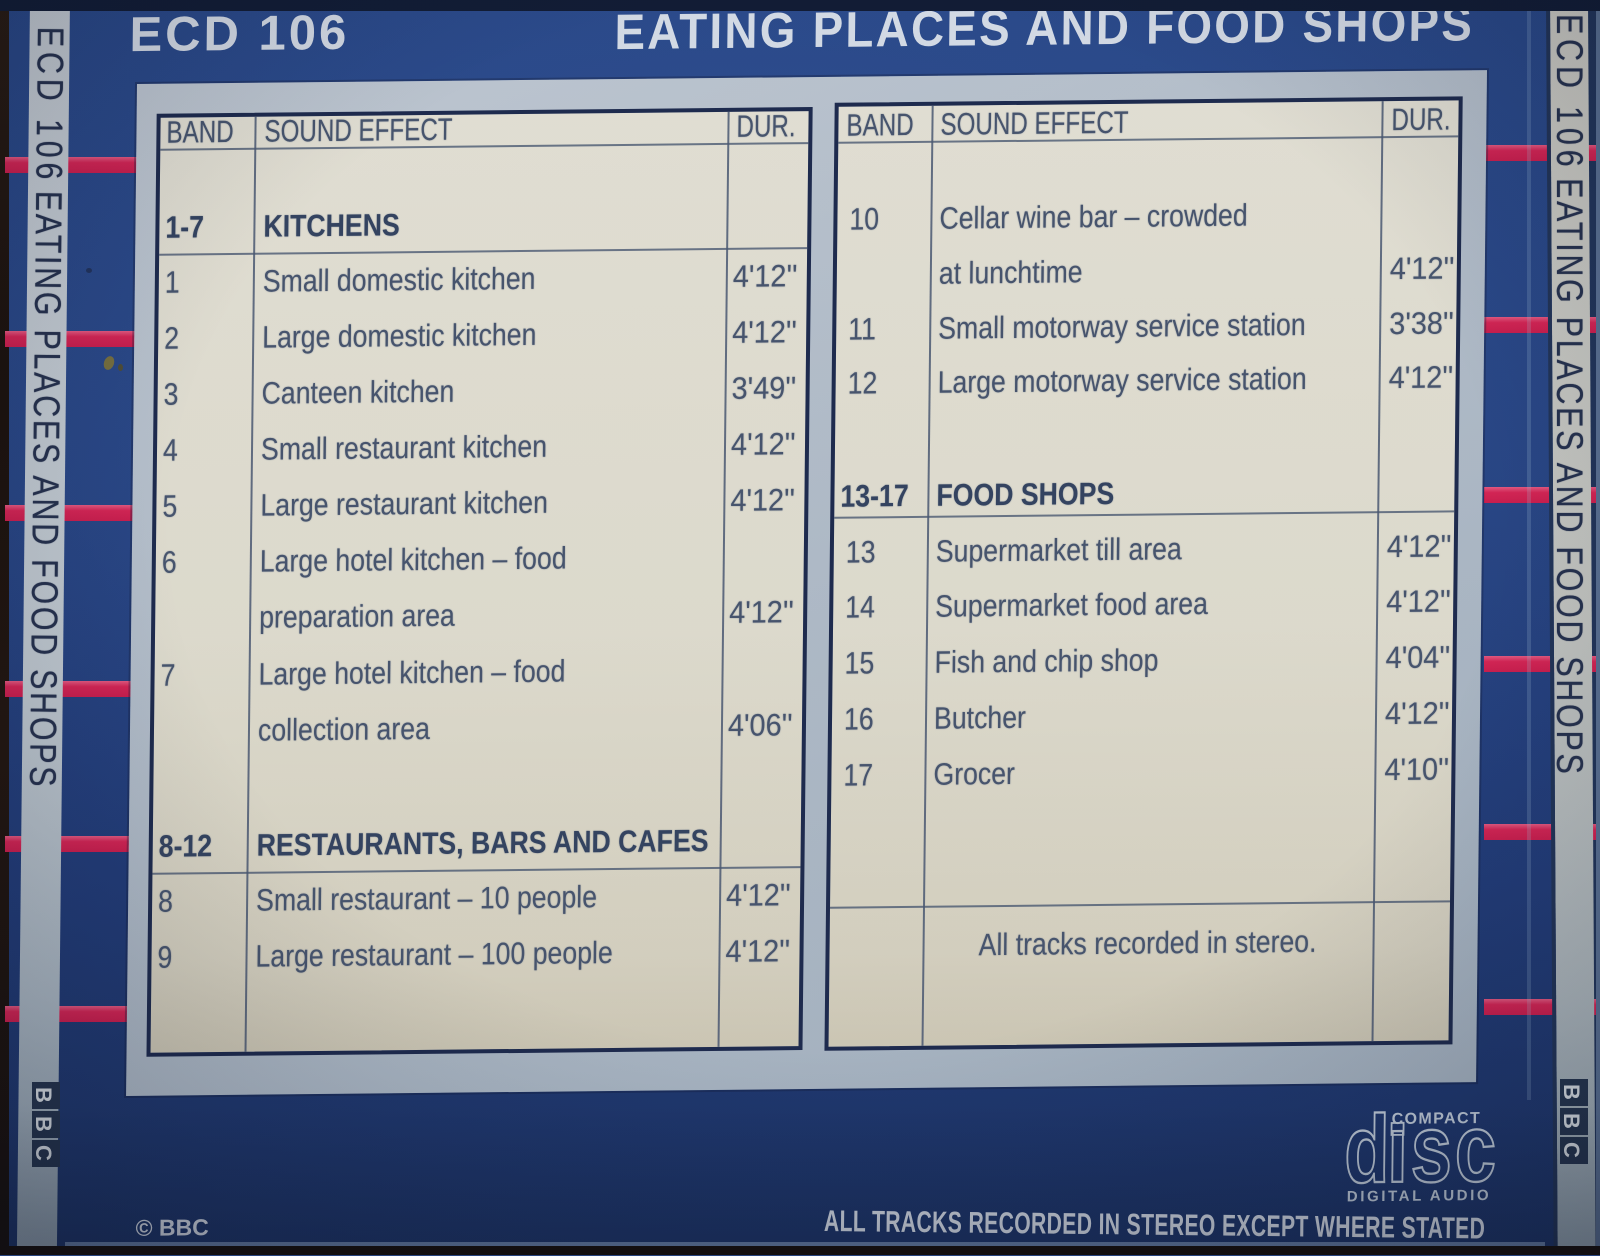  Describe the element at coordinates (1368, 1155) in the screenshot. I see `svg-text: d` at that location.